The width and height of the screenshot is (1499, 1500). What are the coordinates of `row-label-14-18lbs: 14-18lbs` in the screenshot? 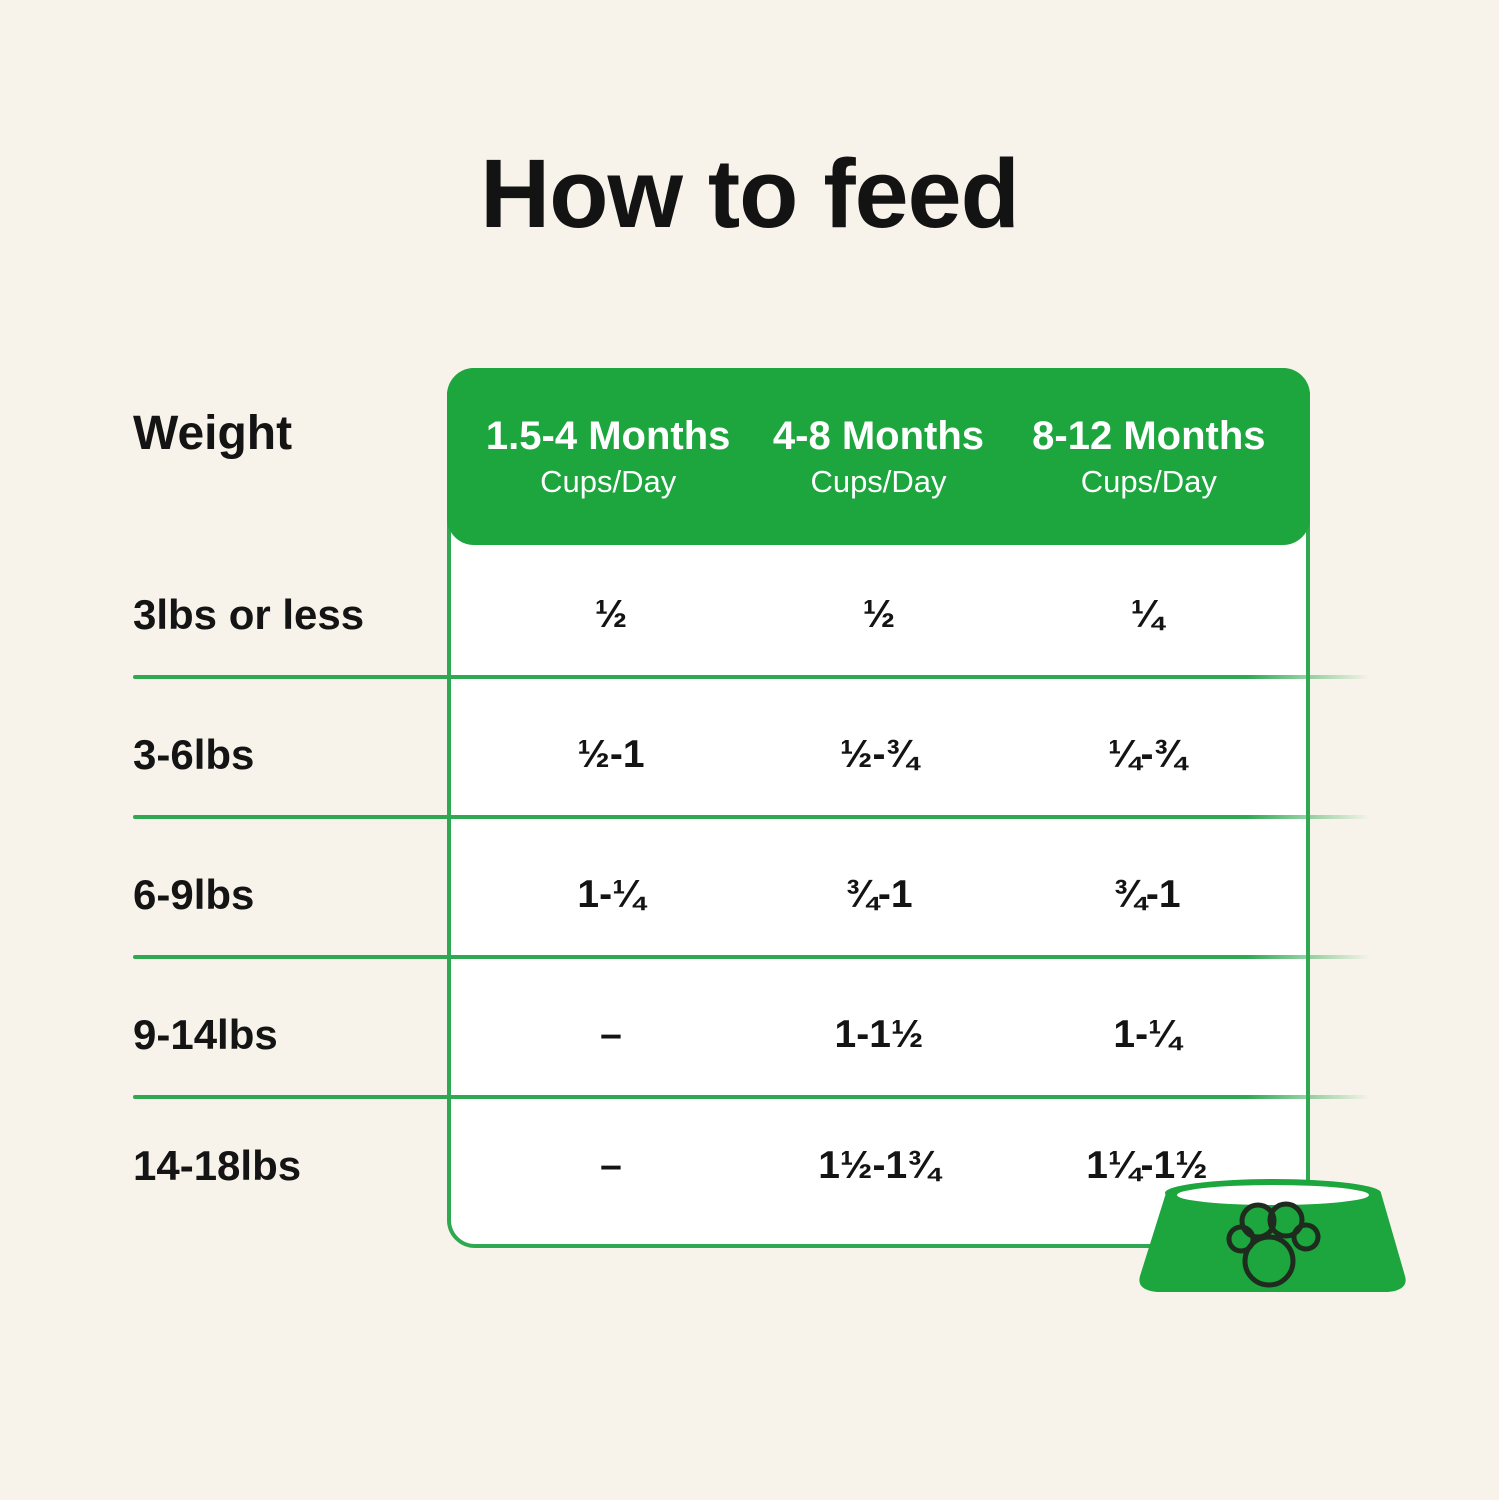 It's located at (217, 1165).